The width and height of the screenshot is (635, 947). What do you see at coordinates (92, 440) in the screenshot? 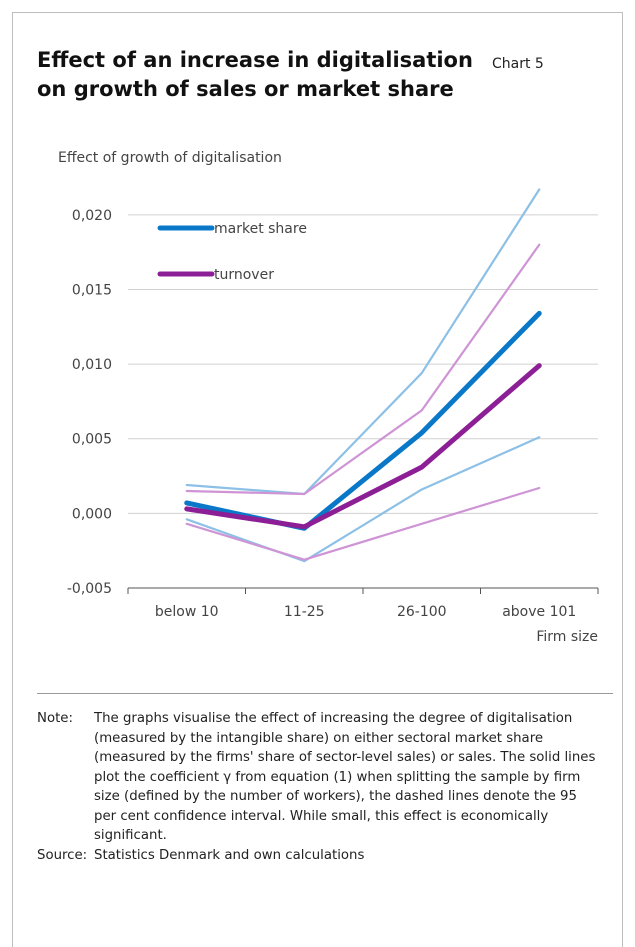
I see `y-tick-label: 0,005` at bounding box center [92, 440].